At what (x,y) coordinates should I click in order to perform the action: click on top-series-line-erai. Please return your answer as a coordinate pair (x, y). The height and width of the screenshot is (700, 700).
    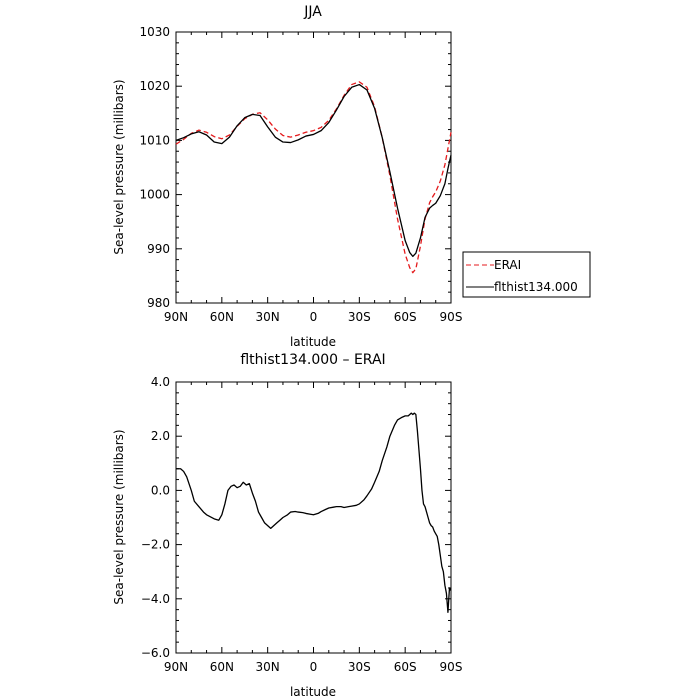
    Looking at the image, I should click on (313, 177).